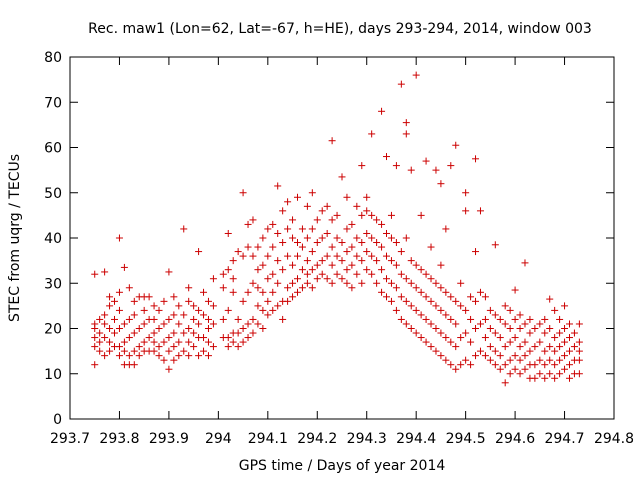 The image size is (640, 480). I want to click on y-tick-label: 0, so click(57, 420).